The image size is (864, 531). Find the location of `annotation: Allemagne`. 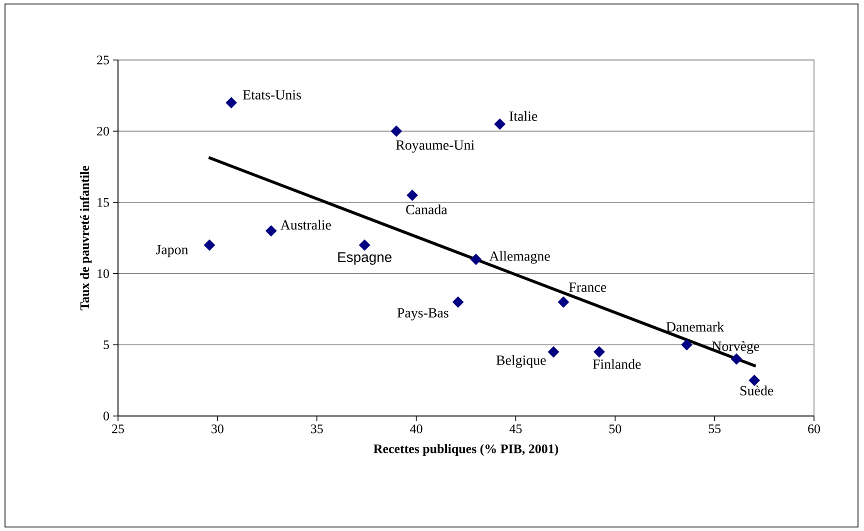

annotation: Allemagne is located at coordinates (519, 257).